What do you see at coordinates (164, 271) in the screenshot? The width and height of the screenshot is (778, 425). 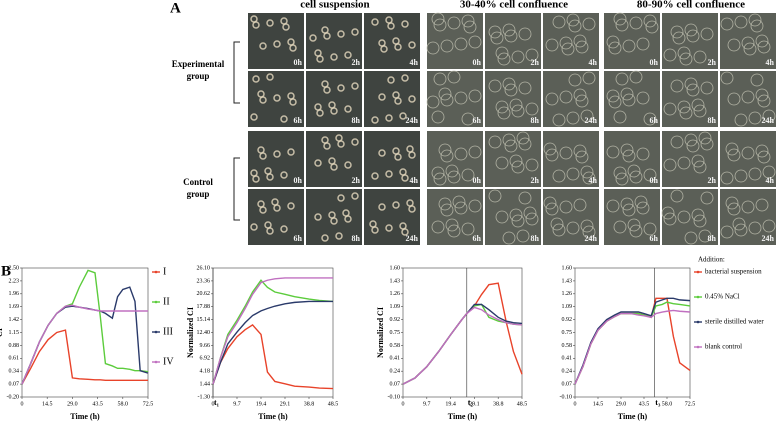 I see `legend-label: I` at bounding box center [164, 271].